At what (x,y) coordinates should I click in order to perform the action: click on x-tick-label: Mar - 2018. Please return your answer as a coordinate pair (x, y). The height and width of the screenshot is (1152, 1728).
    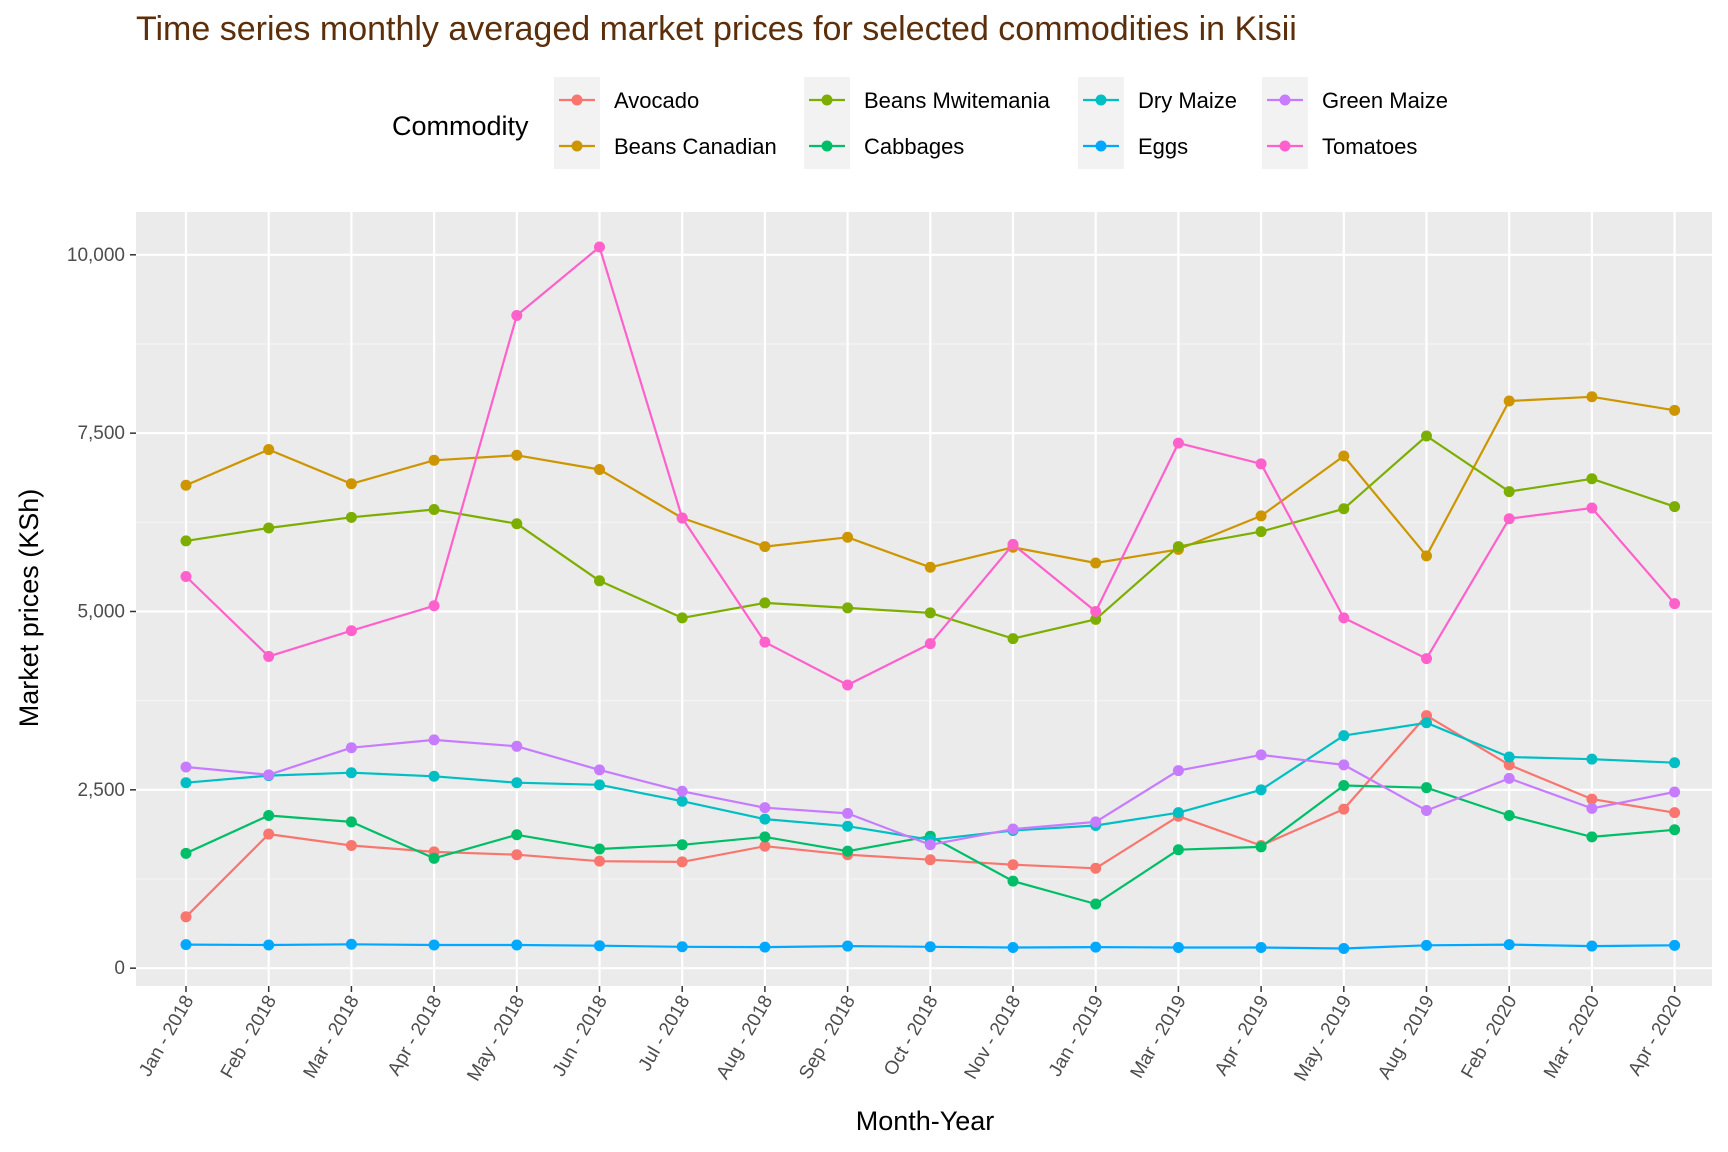
    Looking at the image, I should click on (332, 1037).